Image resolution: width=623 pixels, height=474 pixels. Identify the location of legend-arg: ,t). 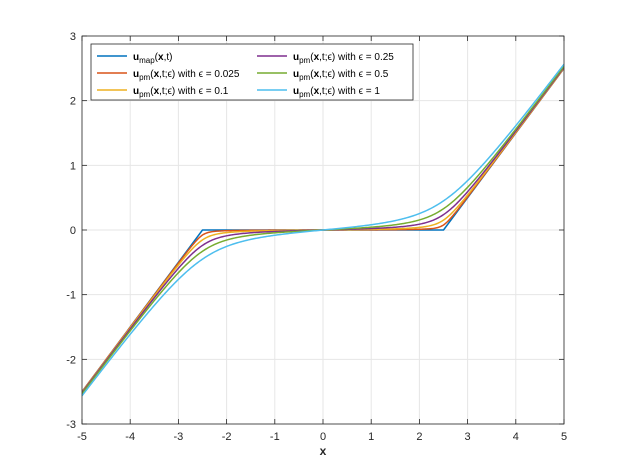
(168, 57).